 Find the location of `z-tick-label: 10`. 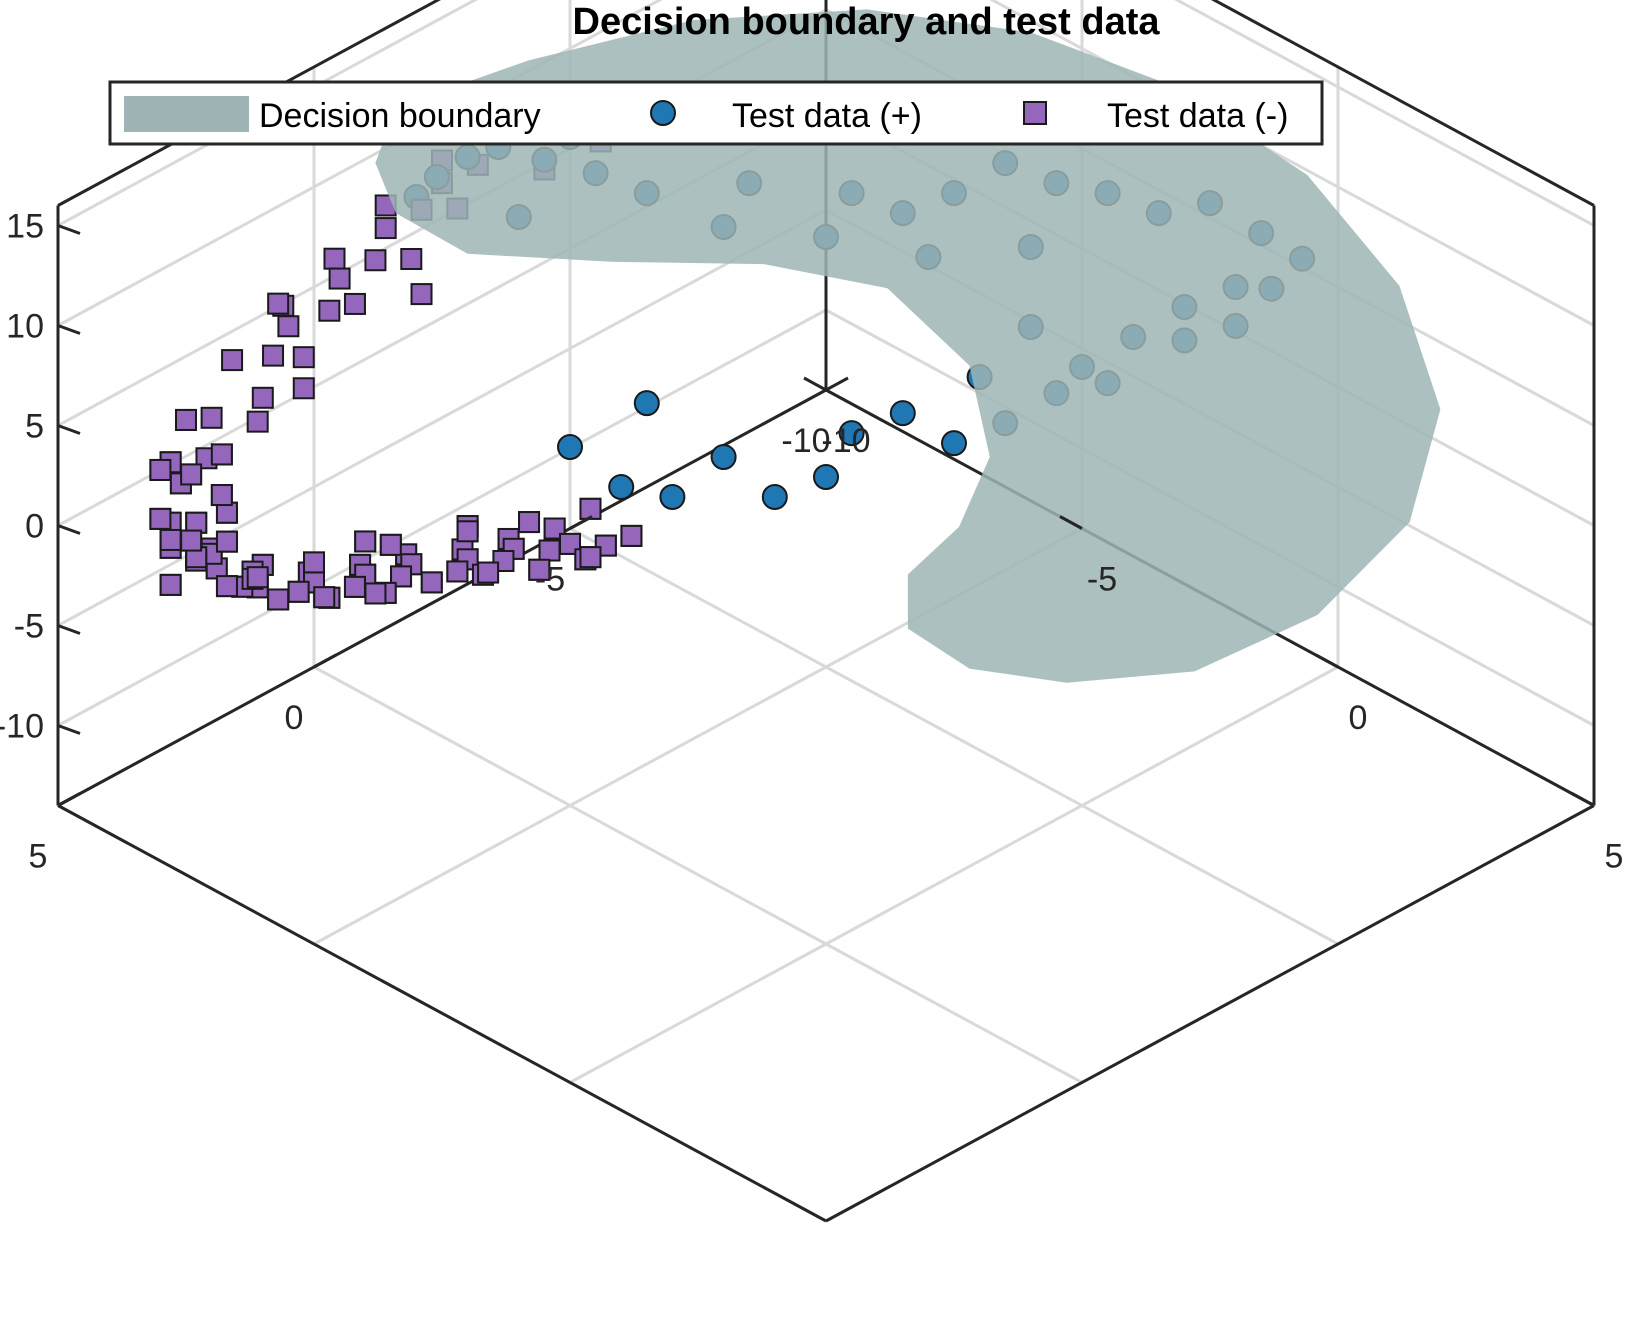

z-tick-label: 10 is located at coordinates (25, 327).